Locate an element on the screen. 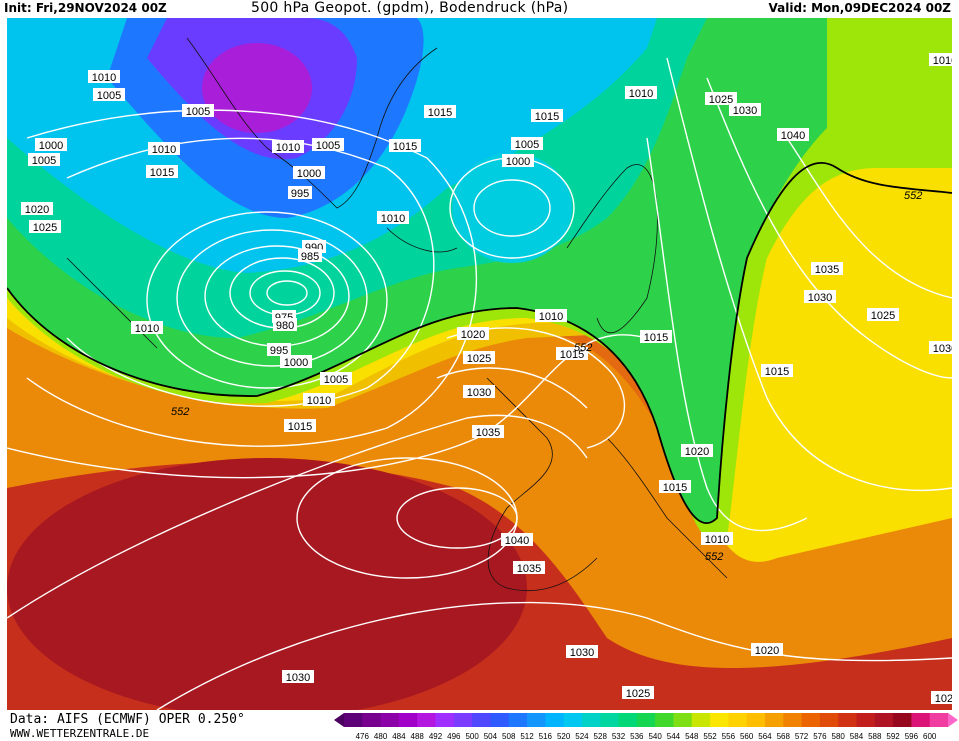 The width and height of the screenshot is (959, 741). header-bar is located at coordinates (479, 9).